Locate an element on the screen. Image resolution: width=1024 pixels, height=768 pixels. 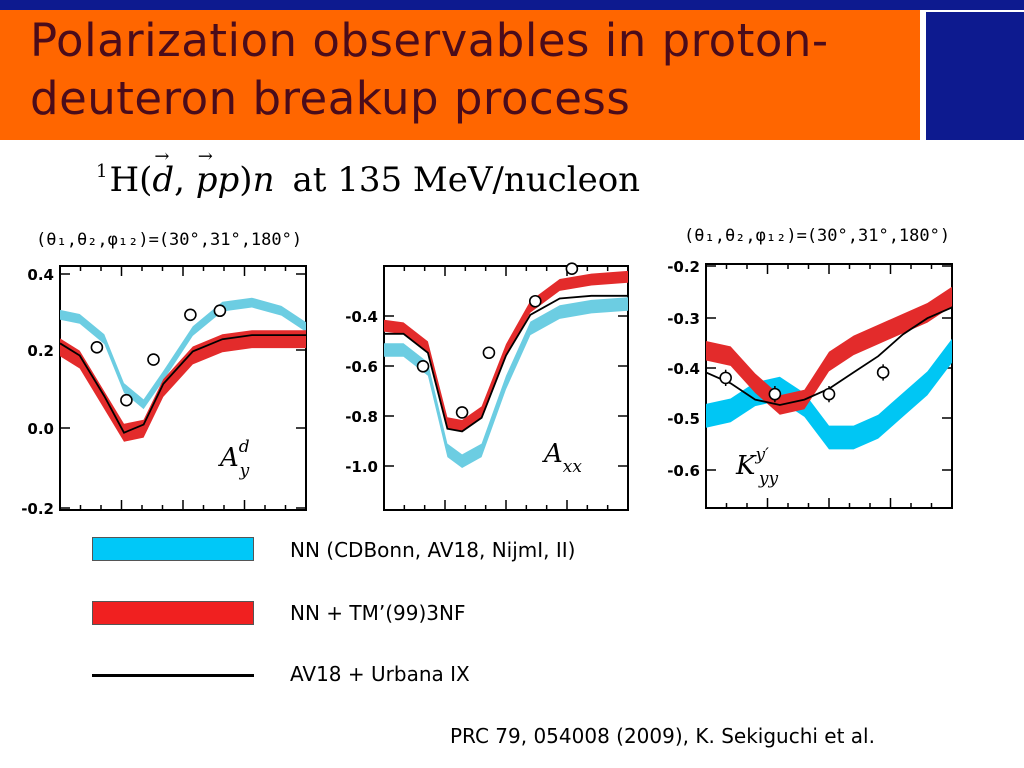
top-accent-bar is located at coordinates (512, 5).